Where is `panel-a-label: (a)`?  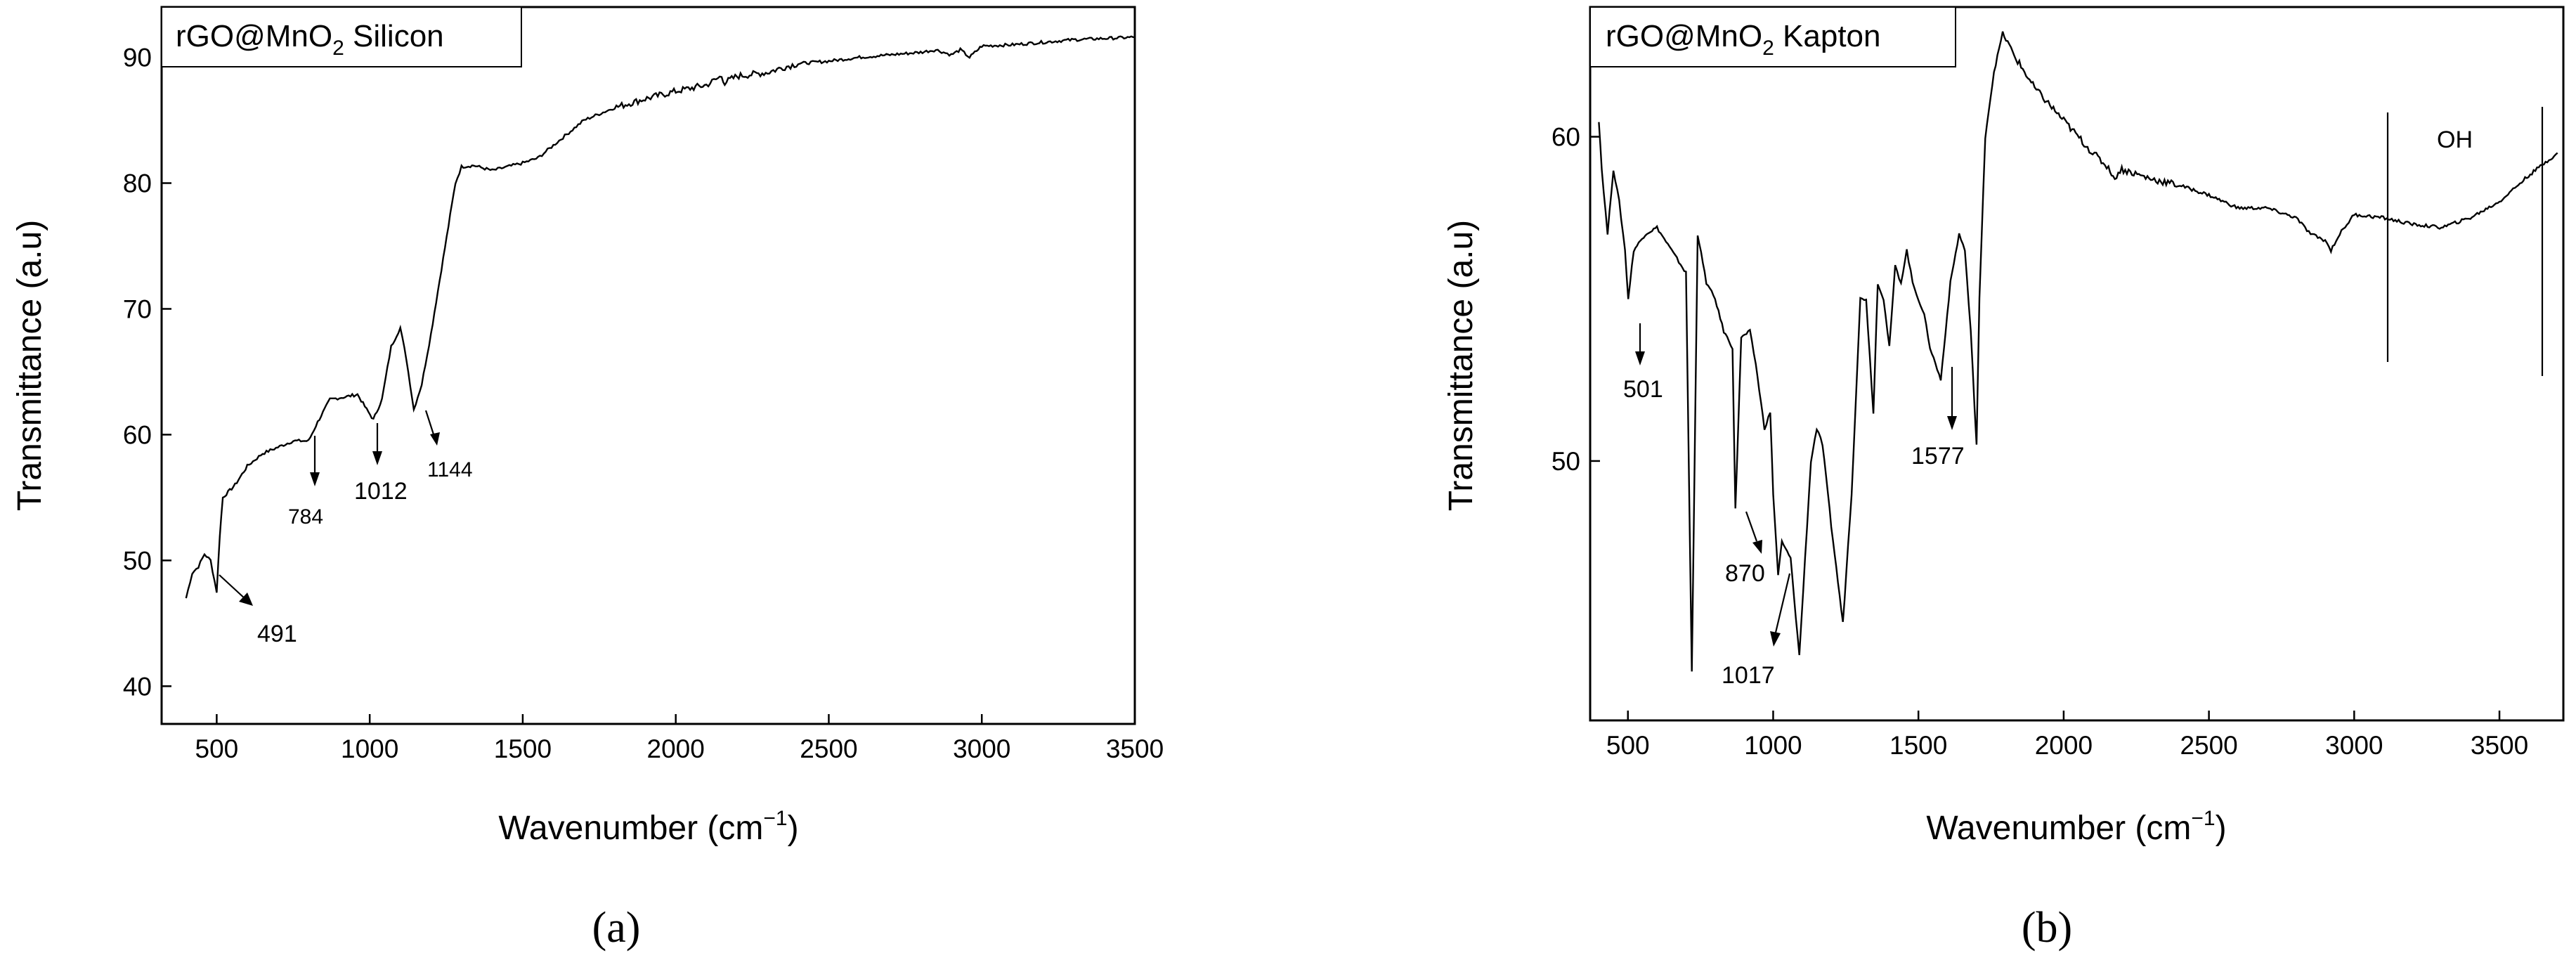
panel-a-label: (a) is located at coordinates (616, 928).